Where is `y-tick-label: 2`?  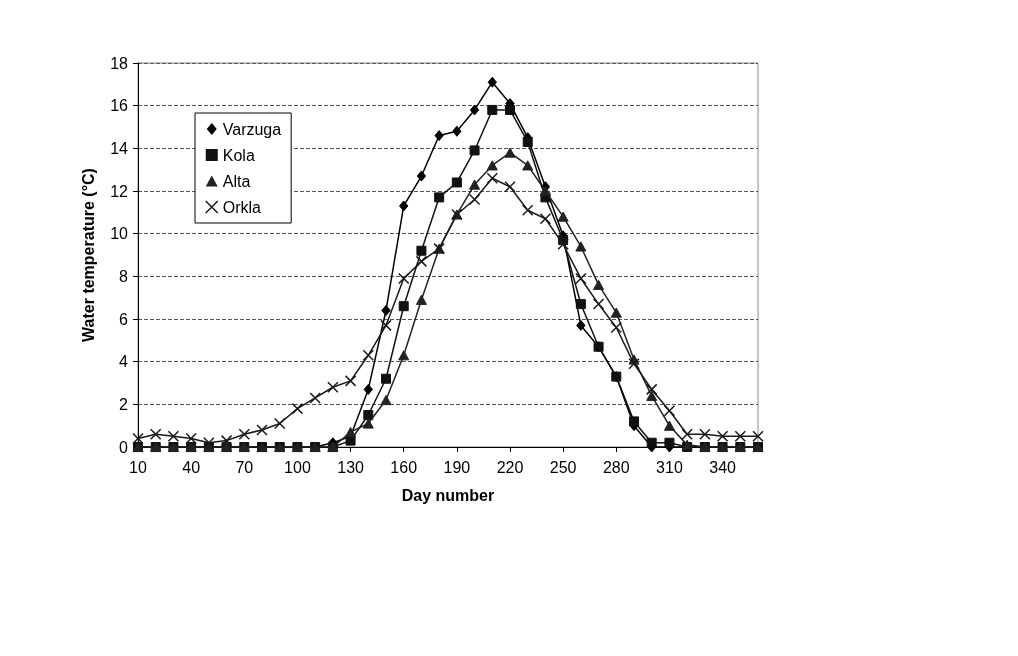
y-tick-label: 2 is located at coordinates (124, 404).